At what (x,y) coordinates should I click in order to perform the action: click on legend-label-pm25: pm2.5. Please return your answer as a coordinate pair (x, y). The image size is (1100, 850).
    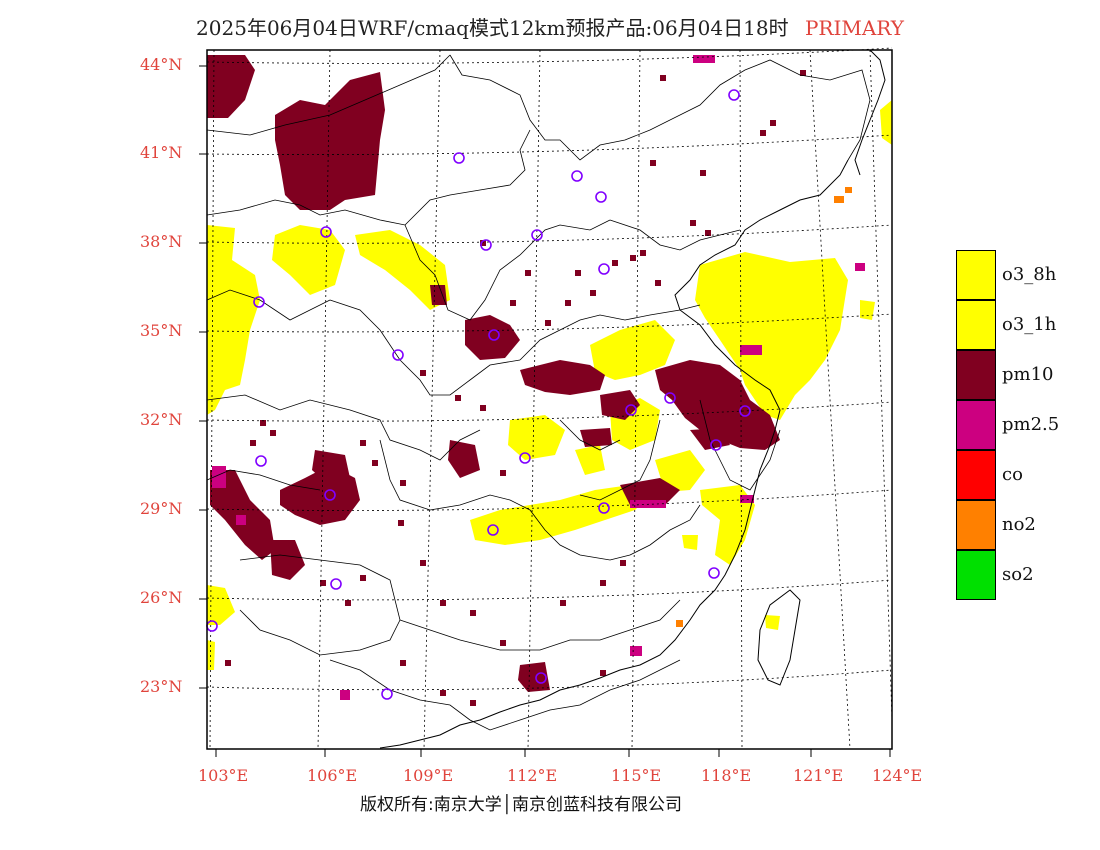
    Looking at the image, I should click on (1031, 424).